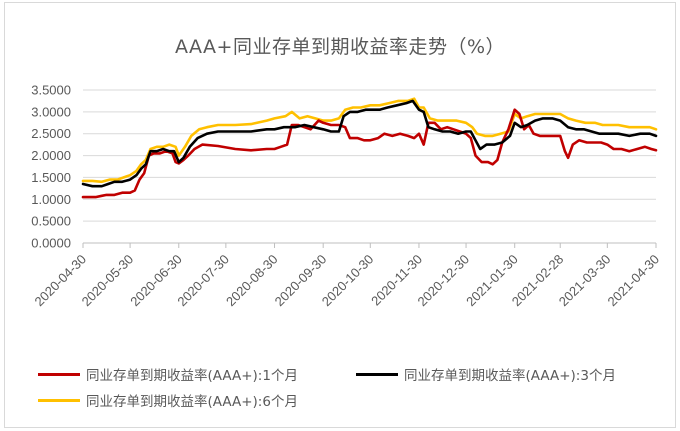  Describe the element at coordinates (252, 281) in the screenshot. I see `x-tick-label: 2020-08-30` at that location.